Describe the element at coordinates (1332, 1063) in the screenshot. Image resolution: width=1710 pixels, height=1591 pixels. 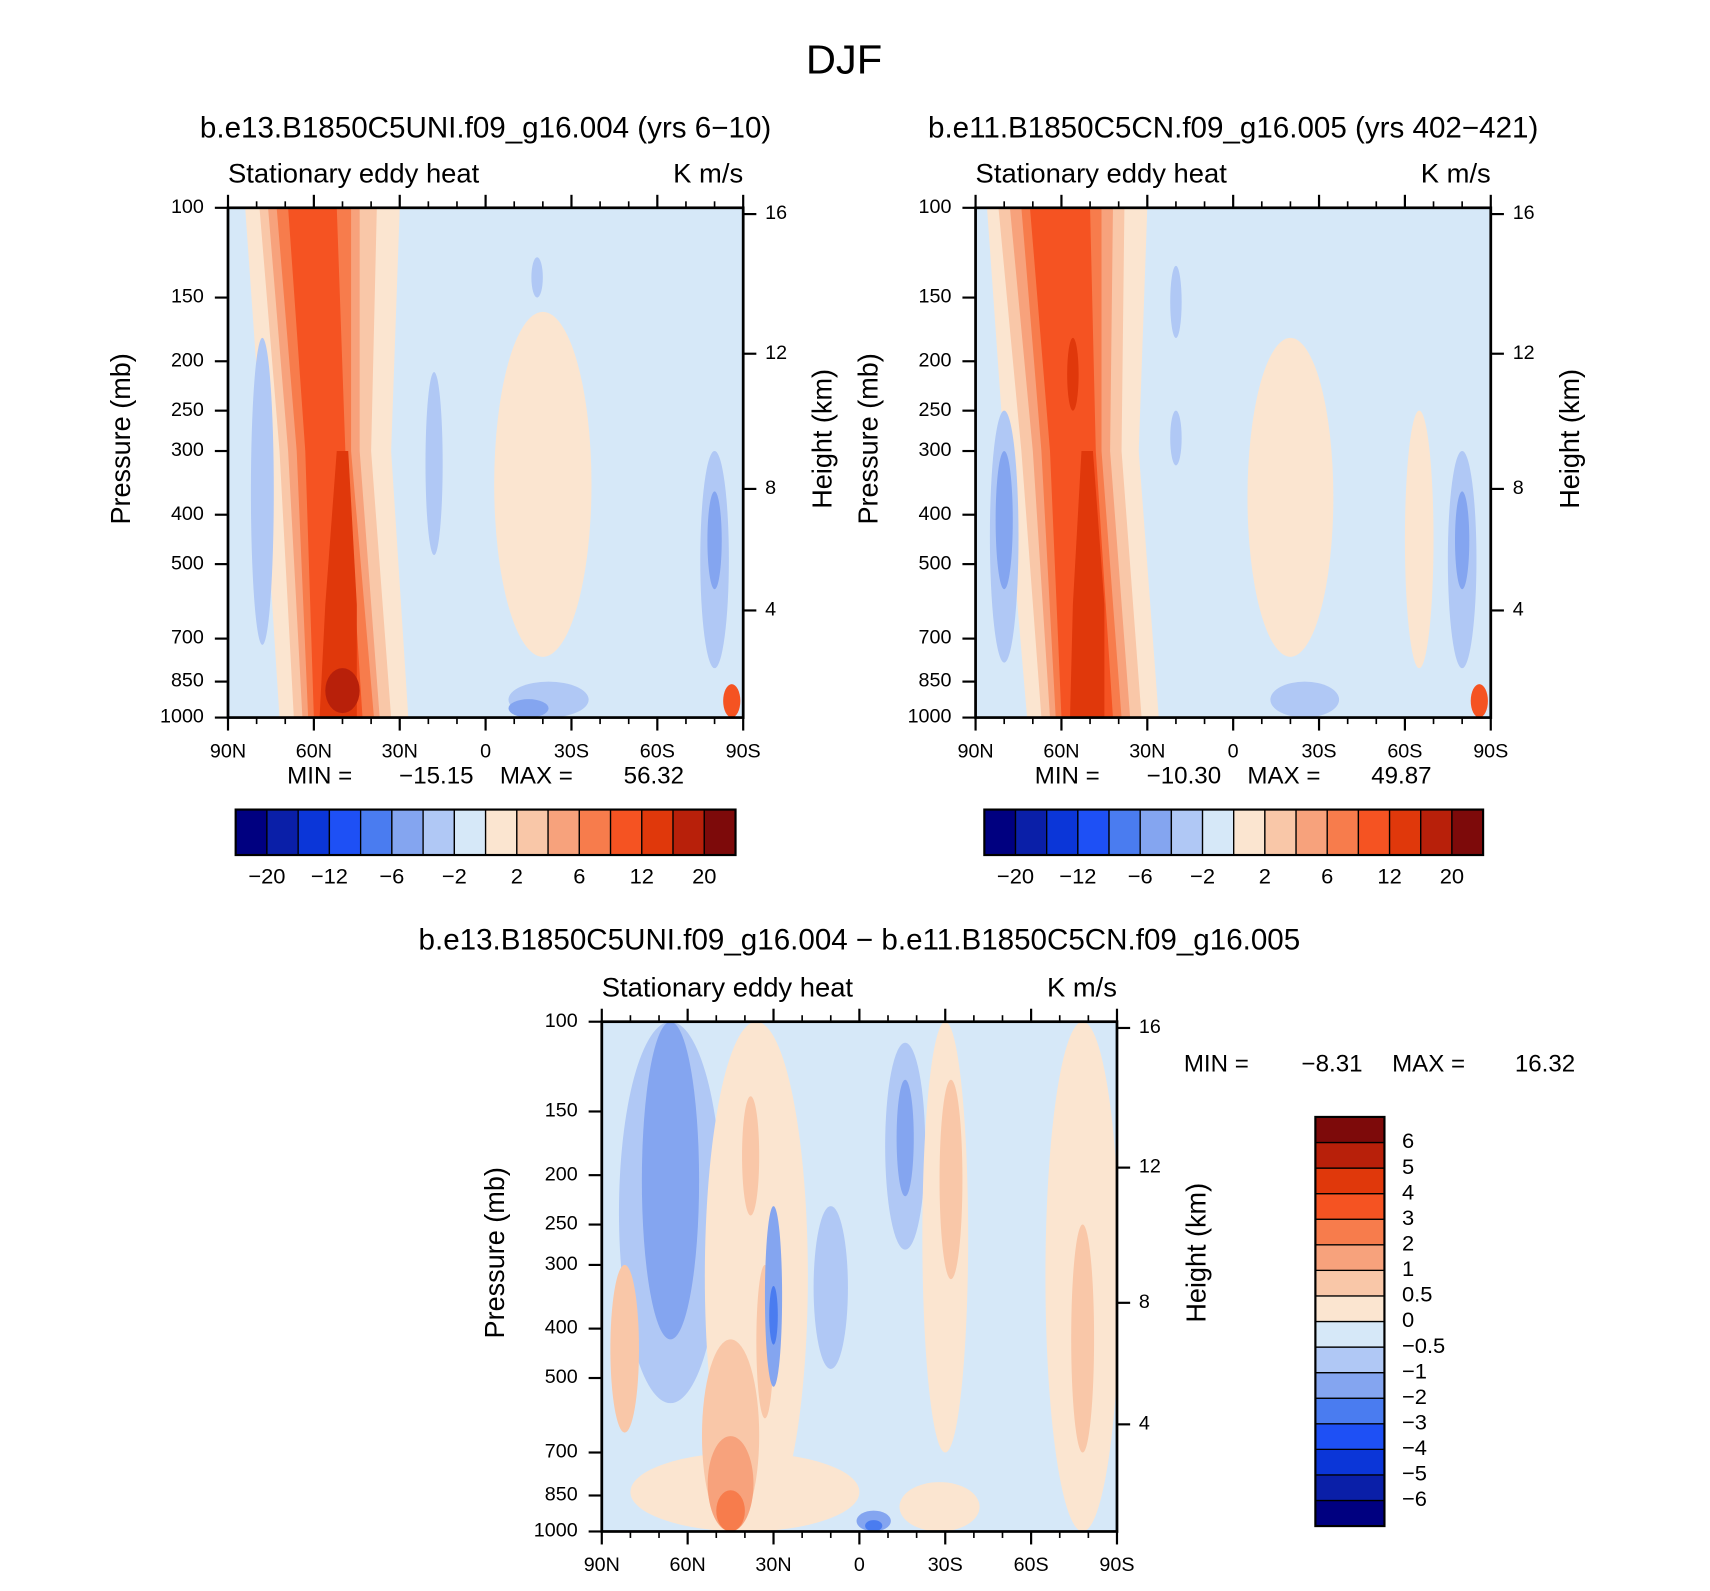
I see `stat-value: −8.31` at that location.